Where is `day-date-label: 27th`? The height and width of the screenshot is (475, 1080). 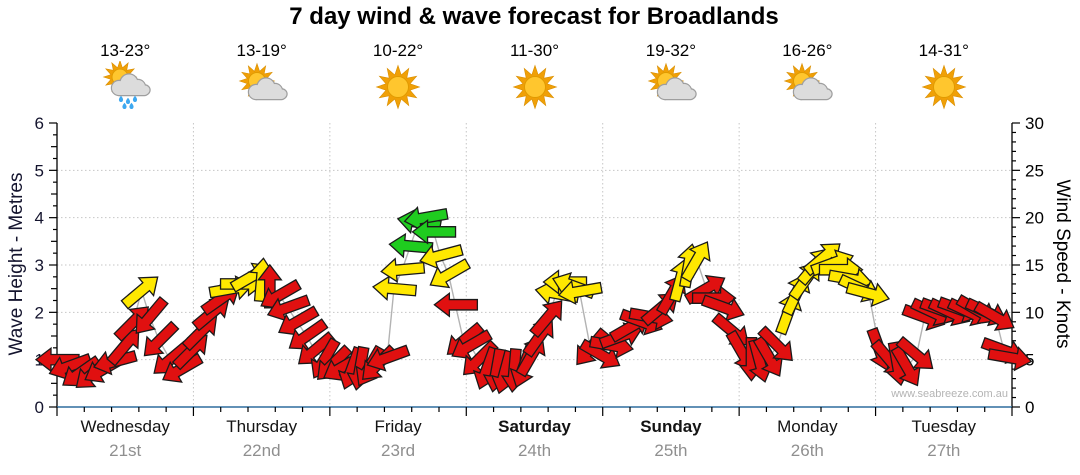 day-date-label: 27th is located at coordinates (944, 450).